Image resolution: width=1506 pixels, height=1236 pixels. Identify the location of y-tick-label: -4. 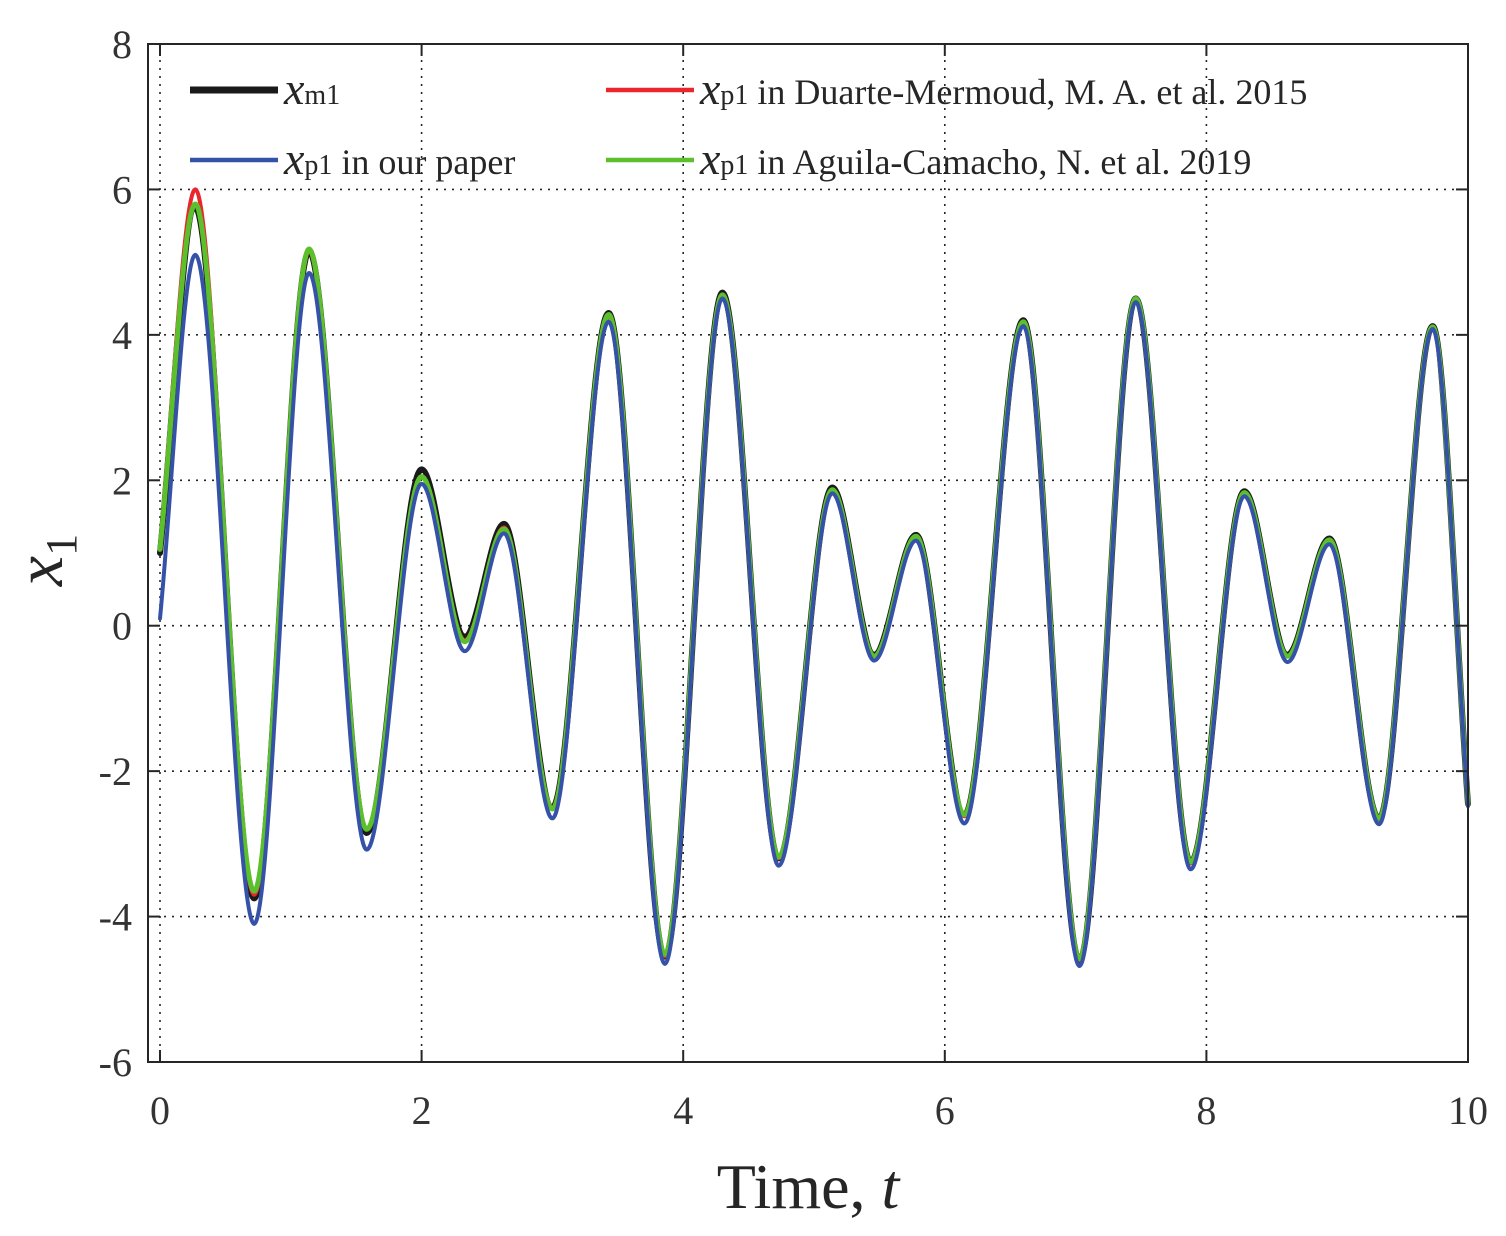
(115, 917).